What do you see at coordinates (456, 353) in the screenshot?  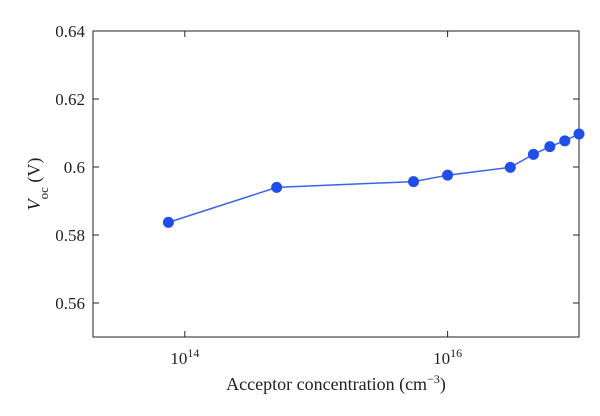 I see `x-tick-label-exponent: 16` at bounding box center [456, 353].